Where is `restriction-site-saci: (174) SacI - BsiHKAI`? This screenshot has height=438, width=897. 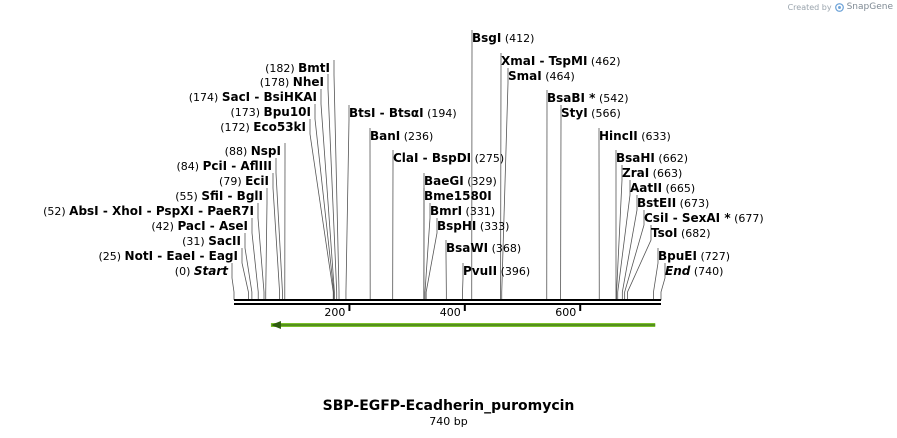
restriction-site-saci: (174) SacI - BsiHKAI is located at coordinates (253, 97).